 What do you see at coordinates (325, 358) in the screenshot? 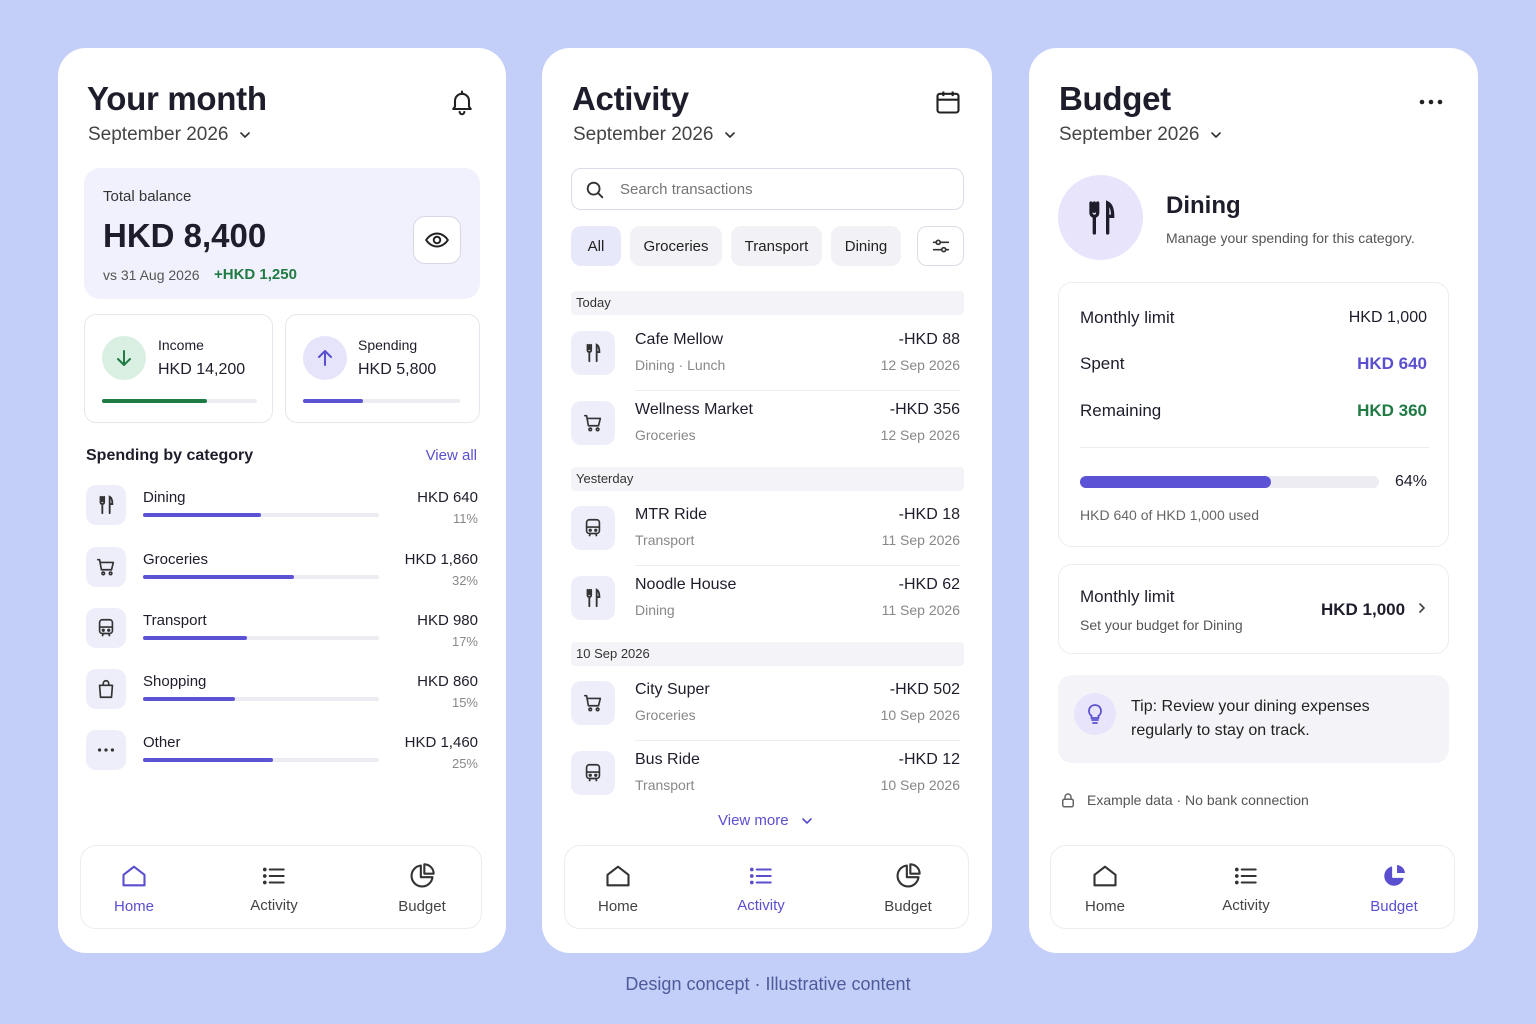
I see `arrow-up-icon` at bounding box center [325, 358].